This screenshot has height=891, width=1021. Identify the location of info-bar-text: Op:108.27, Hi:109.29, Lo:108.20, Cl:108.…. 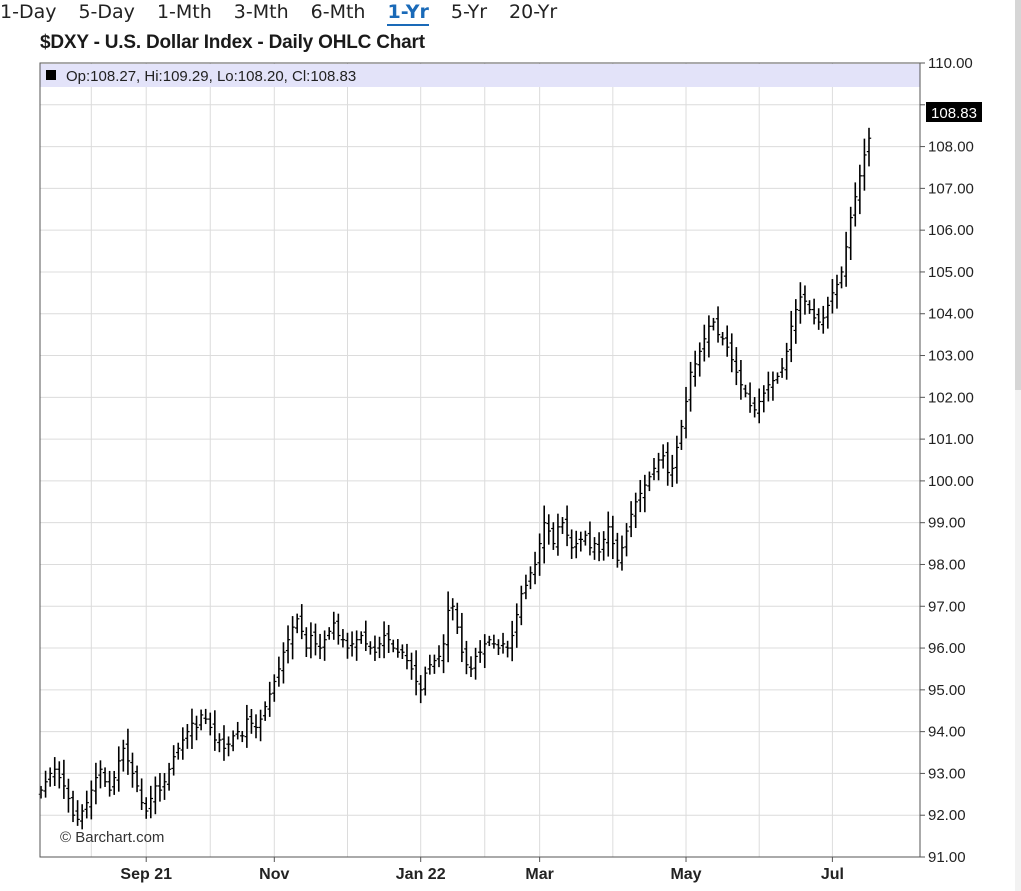
(211, 76).